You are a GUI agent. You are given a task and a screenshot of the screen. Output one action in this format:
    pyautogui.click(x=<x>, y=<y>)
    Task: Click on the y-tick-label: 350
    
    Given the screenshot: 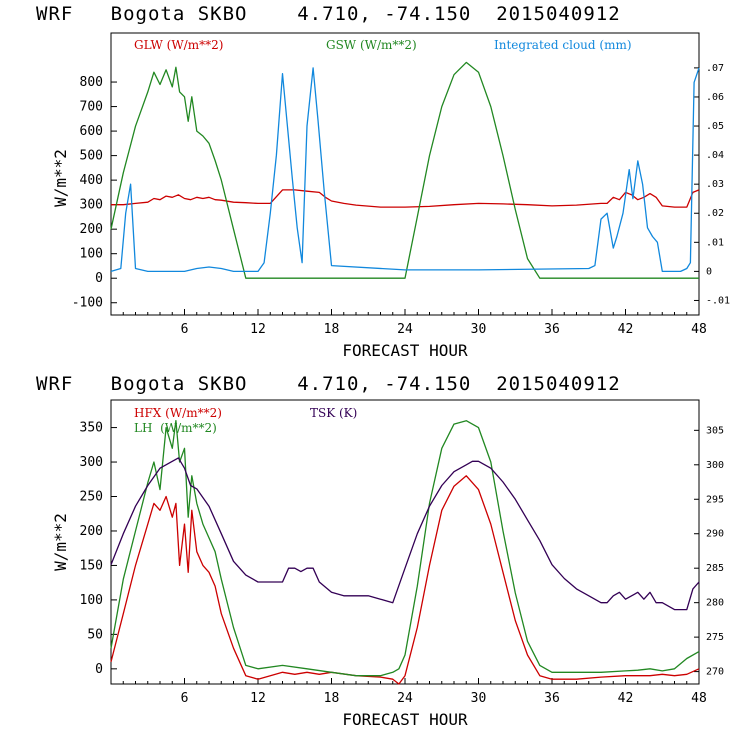 What is the action you would take?
    pyautogui.click(x=91, y=428)
    